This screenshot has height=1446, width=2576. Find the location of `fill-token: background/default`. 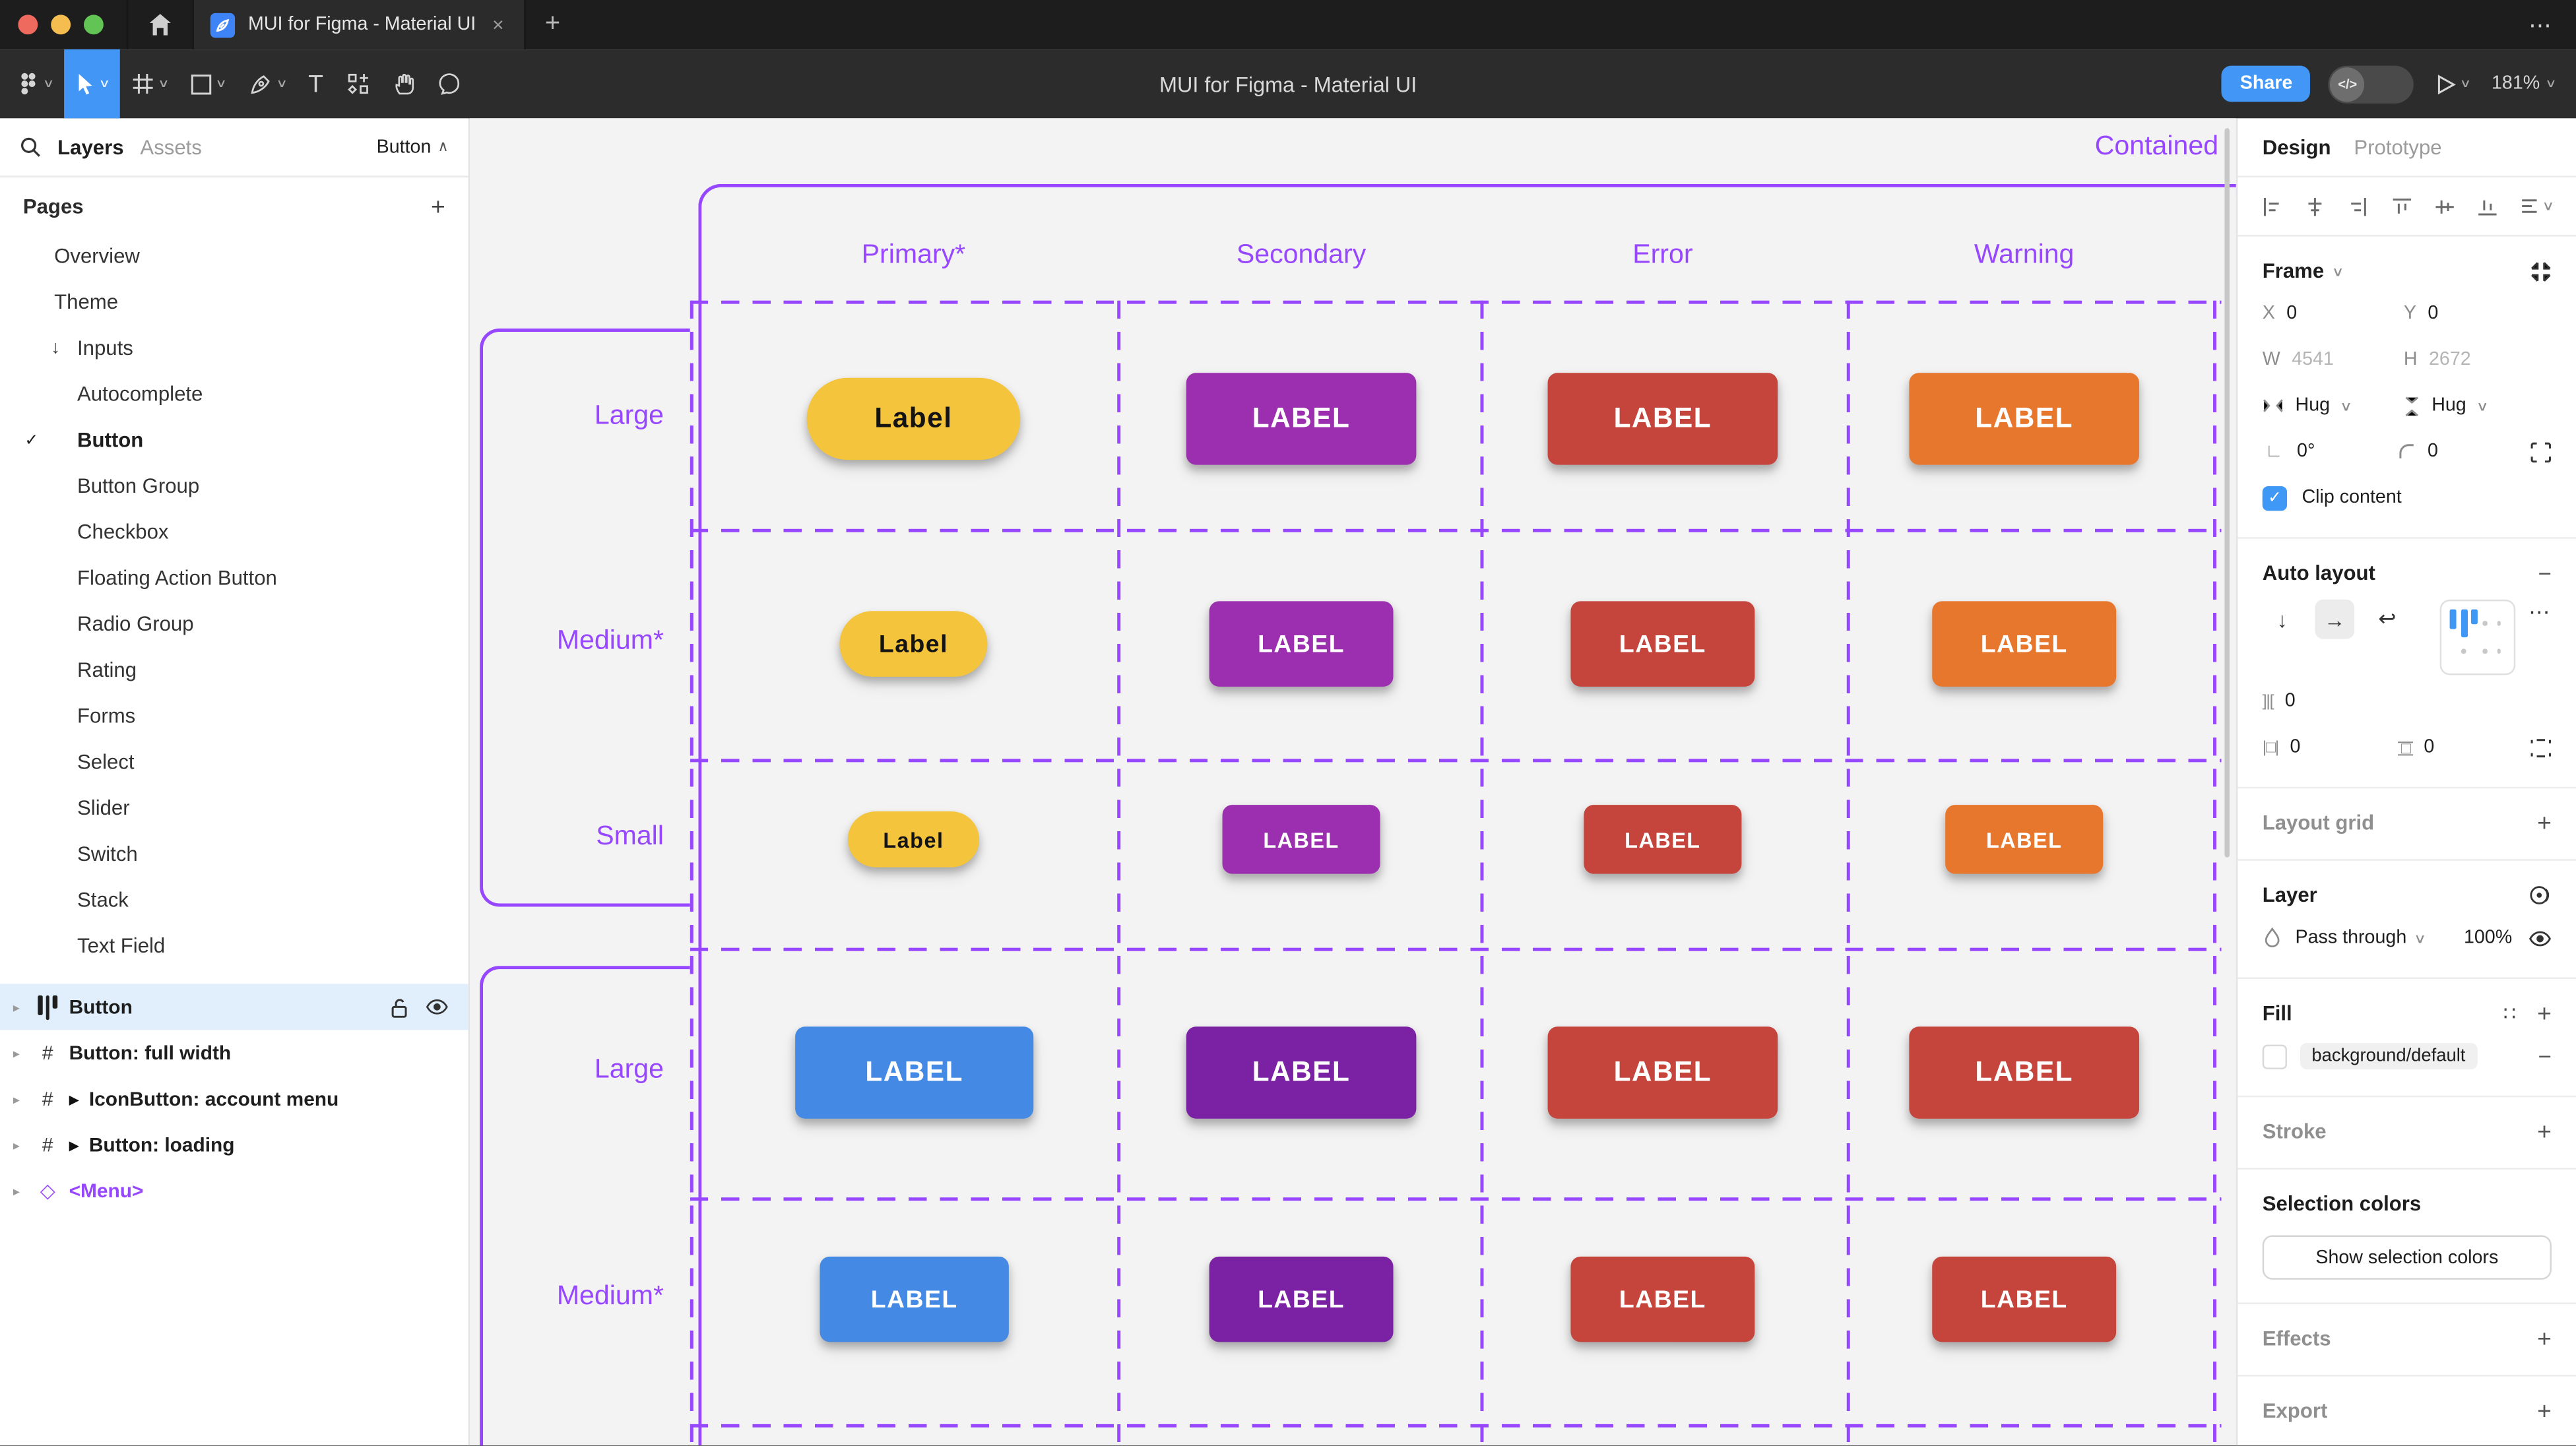

fill-token: background/default is located at coordinates (2388, 1056).